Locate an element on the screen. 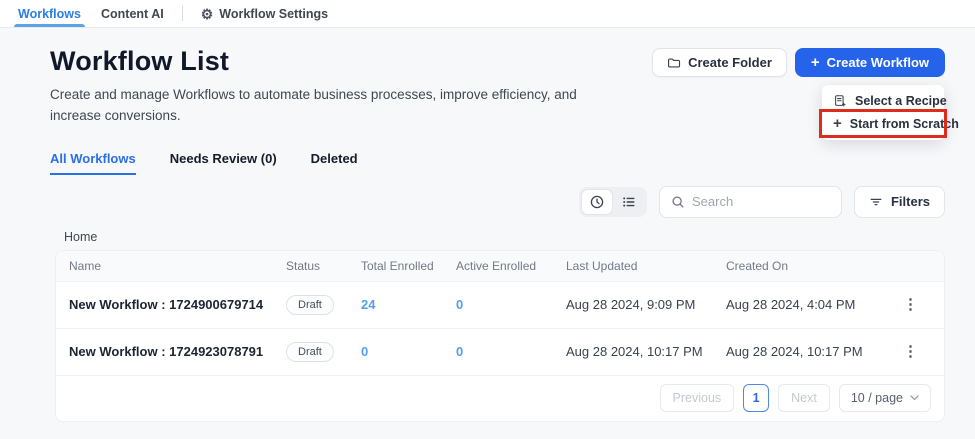 The image size is (975, 439). next-page-button: Next is located at coordinates (804, 398).